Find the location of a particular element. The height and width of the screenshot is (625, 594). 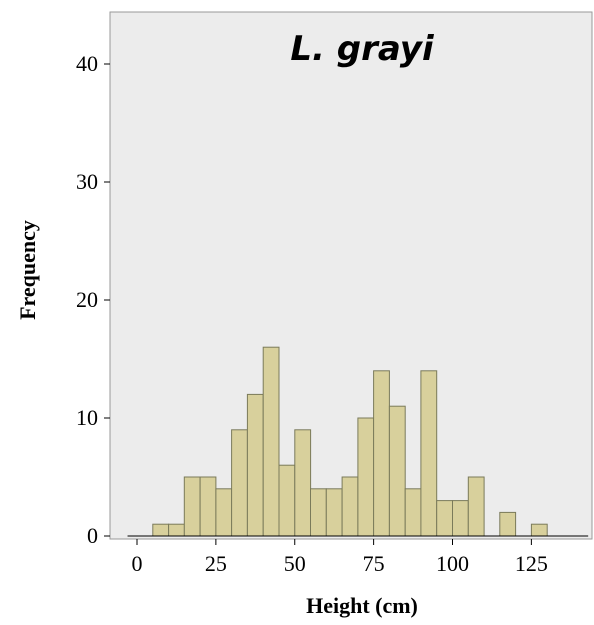

x-axis: 0 25 50 75 100 125 is located at coordinates (340, 557).